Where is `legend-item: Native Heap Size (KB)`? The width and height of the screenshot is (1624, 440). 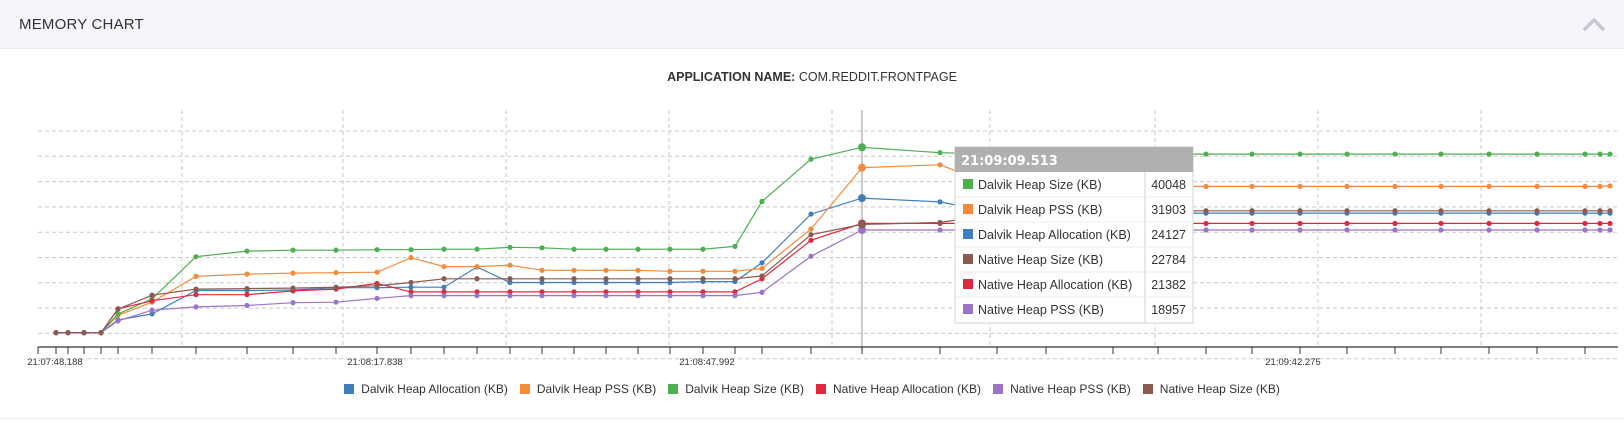
legend-item: Native Heap Size (KB) is located at coordinates (1211, 389).